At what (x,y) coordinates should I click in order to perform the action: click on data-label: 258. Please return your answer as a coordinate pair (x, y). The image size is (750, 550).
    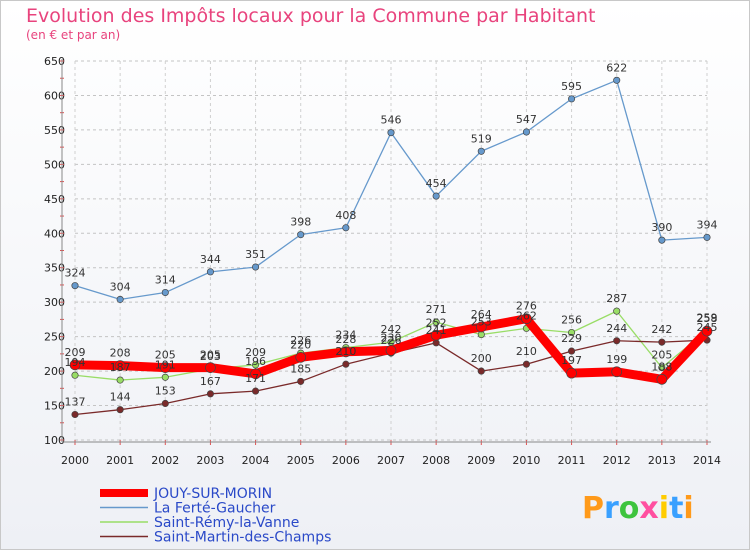
    Looking at the image, I should click on (707, 318).